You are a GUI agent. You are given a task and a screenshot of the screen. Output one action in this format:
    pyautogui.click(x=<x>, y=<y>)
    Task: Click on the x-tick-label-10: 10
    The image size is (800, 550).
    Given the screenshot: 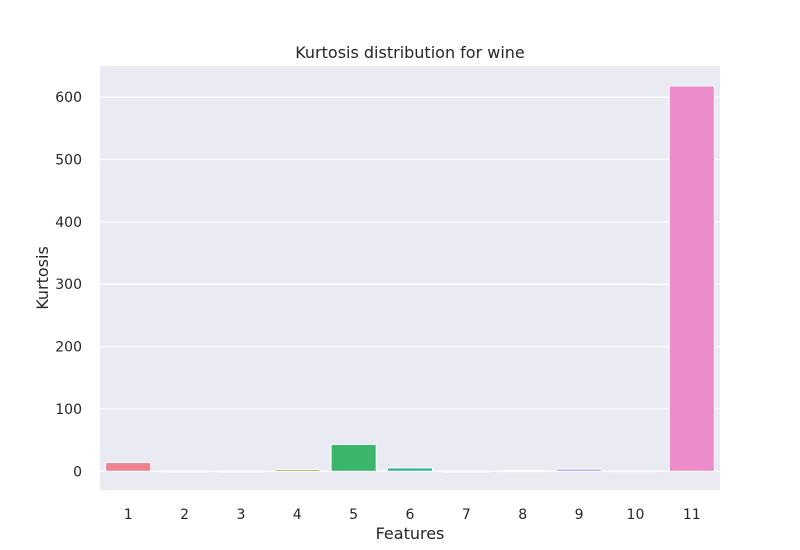 What is the action you would take?
    pyautogui.click(x=636, y=515)
    